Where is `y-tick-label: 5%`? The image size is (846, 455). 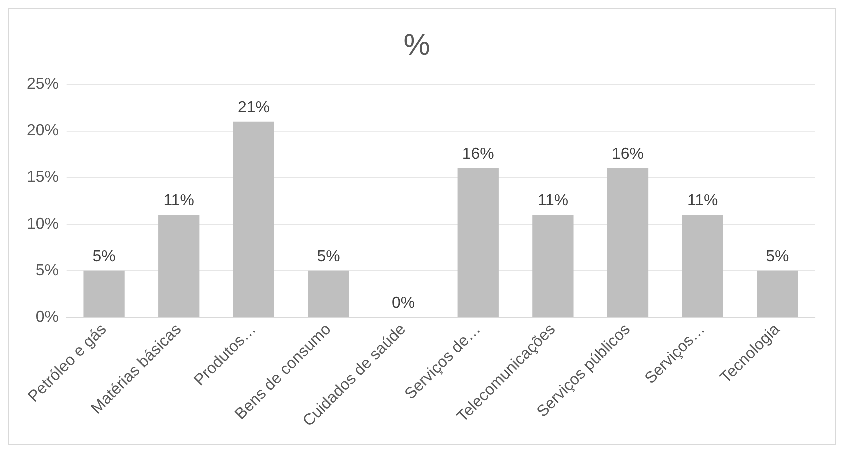 y-tick-label: 5% is located at coordinates (47, 271).